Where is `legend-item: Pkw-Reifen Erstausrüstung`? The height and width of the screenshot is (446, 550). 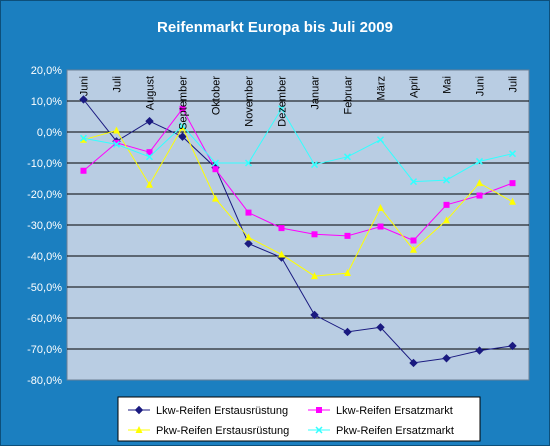 legend-item: Pkw-Reifen Erstausrüstung is located at coordinates (208, 431).